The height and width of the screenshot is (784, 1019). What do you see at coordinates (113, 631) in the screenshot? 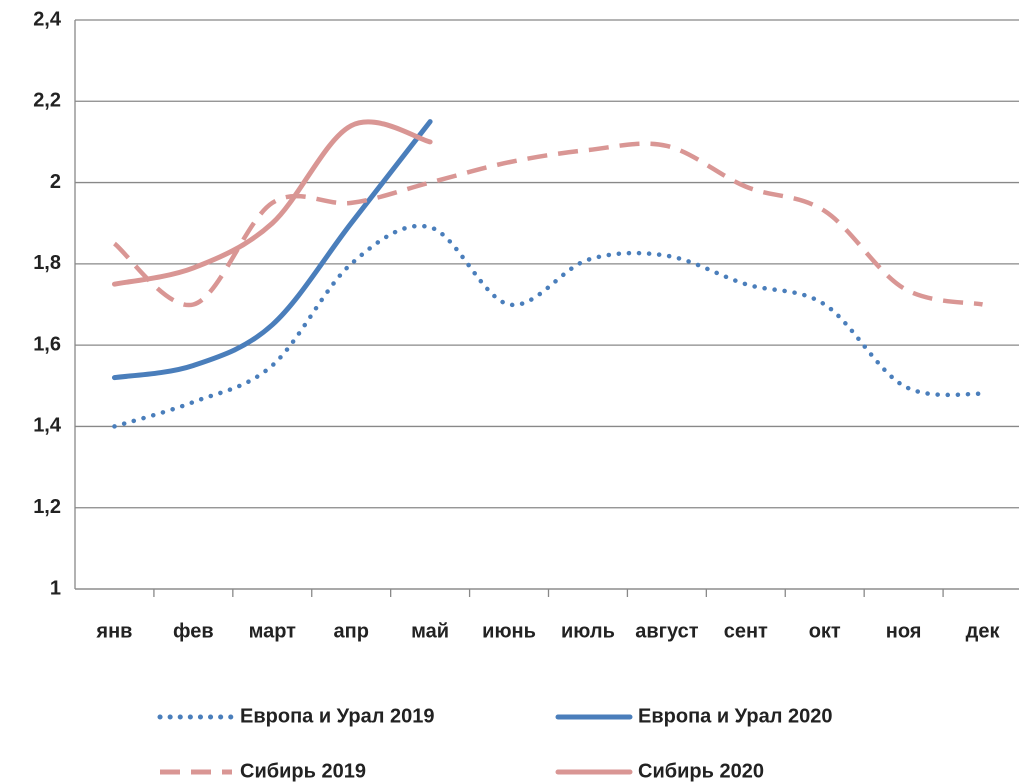
I see `x-tick-label: янв` at bounding box center [113, 631].